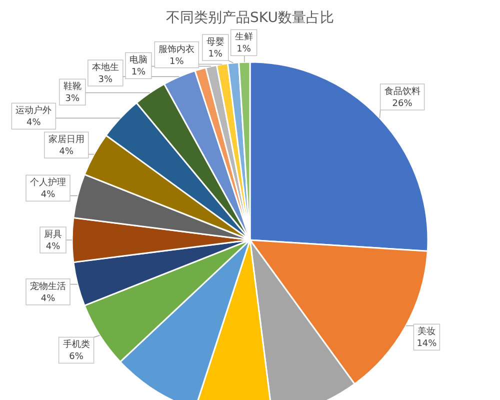  What do you see at coordinates (76, 344) in the screenshot?
I see `slice-label: 手机类` at bounding box center [76, 344].